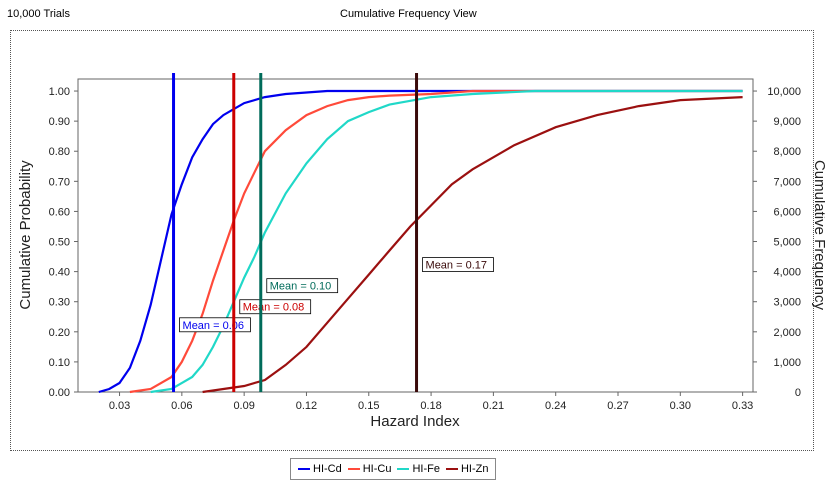 Image resolution: width=825 pixels, height=502 pixels. I want to click on legend-item-hi-zn: HI-Zn, so click(467, 469).